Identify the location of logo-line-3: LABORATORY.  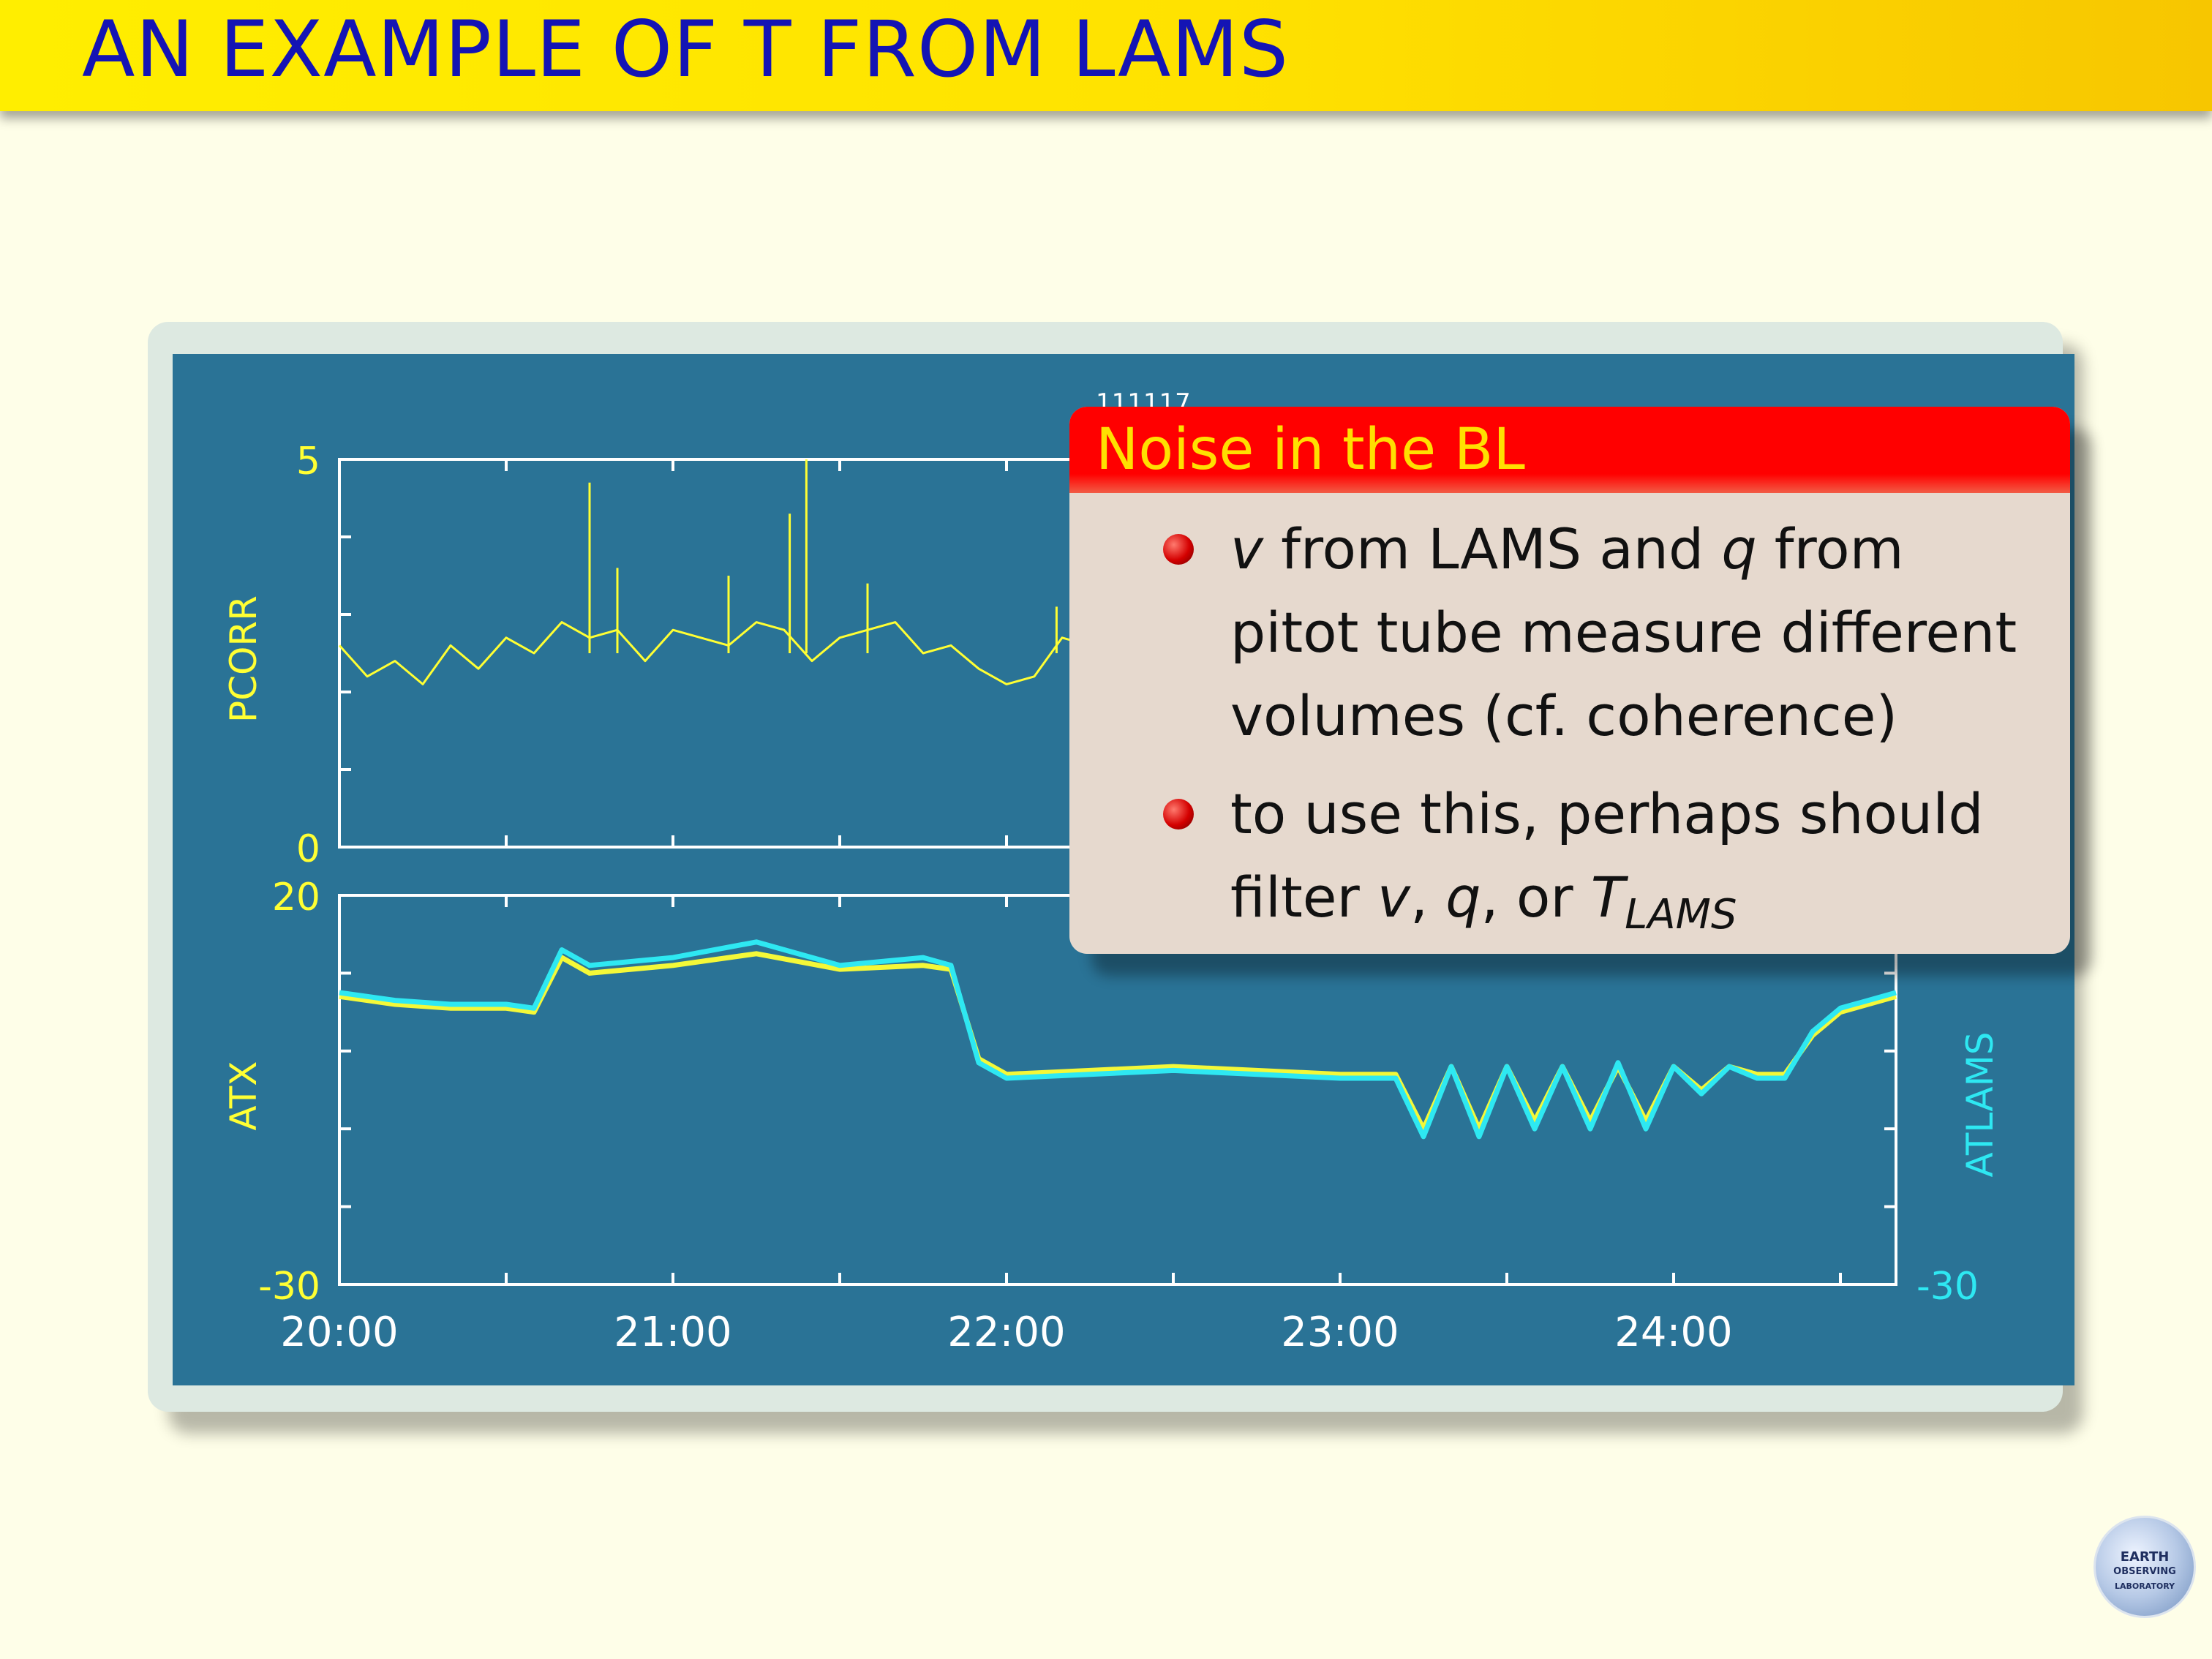
(2144, 1586).